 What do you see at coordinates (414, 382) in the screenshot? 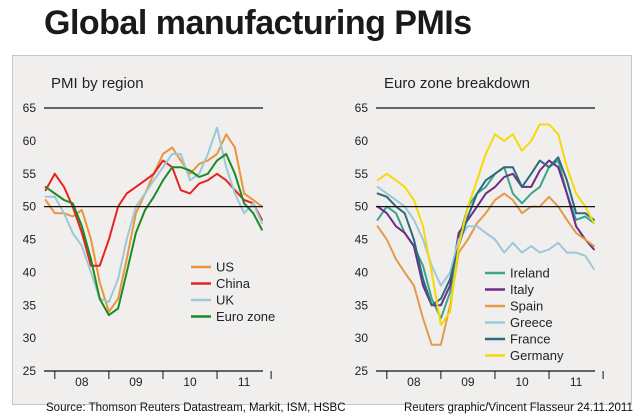
I see `right-x-tick-label: 08` at bounding box center [414, 382].